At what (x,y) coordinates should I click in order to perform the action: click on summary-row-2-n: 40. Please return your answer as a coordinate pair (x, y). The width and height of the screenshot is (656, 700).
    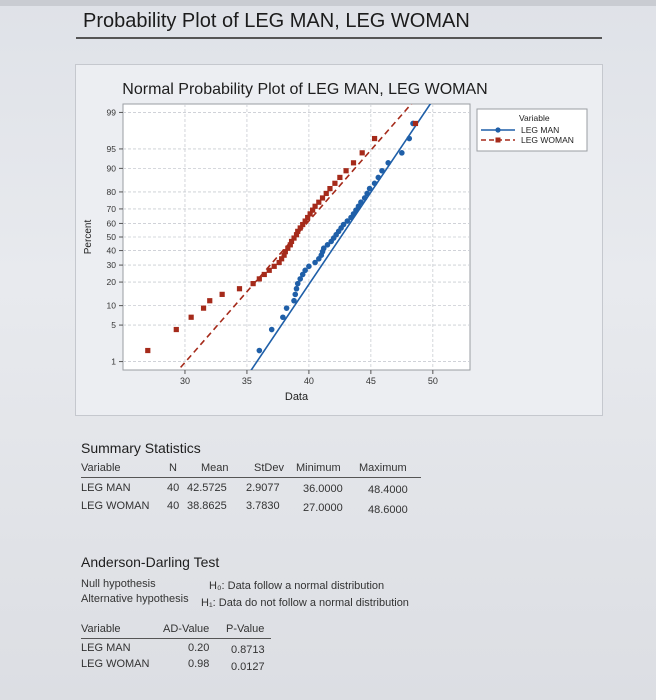
    Looking at the image, I should click on (173, 506).